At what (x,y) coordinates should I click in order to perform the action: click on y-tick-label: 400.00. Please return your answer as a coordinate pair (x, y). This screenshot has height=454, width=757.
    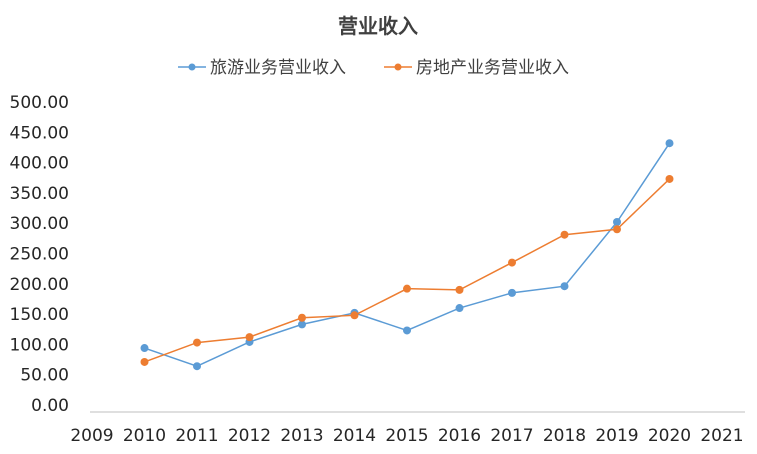
    Looking at the image, I should click on (39, 164).